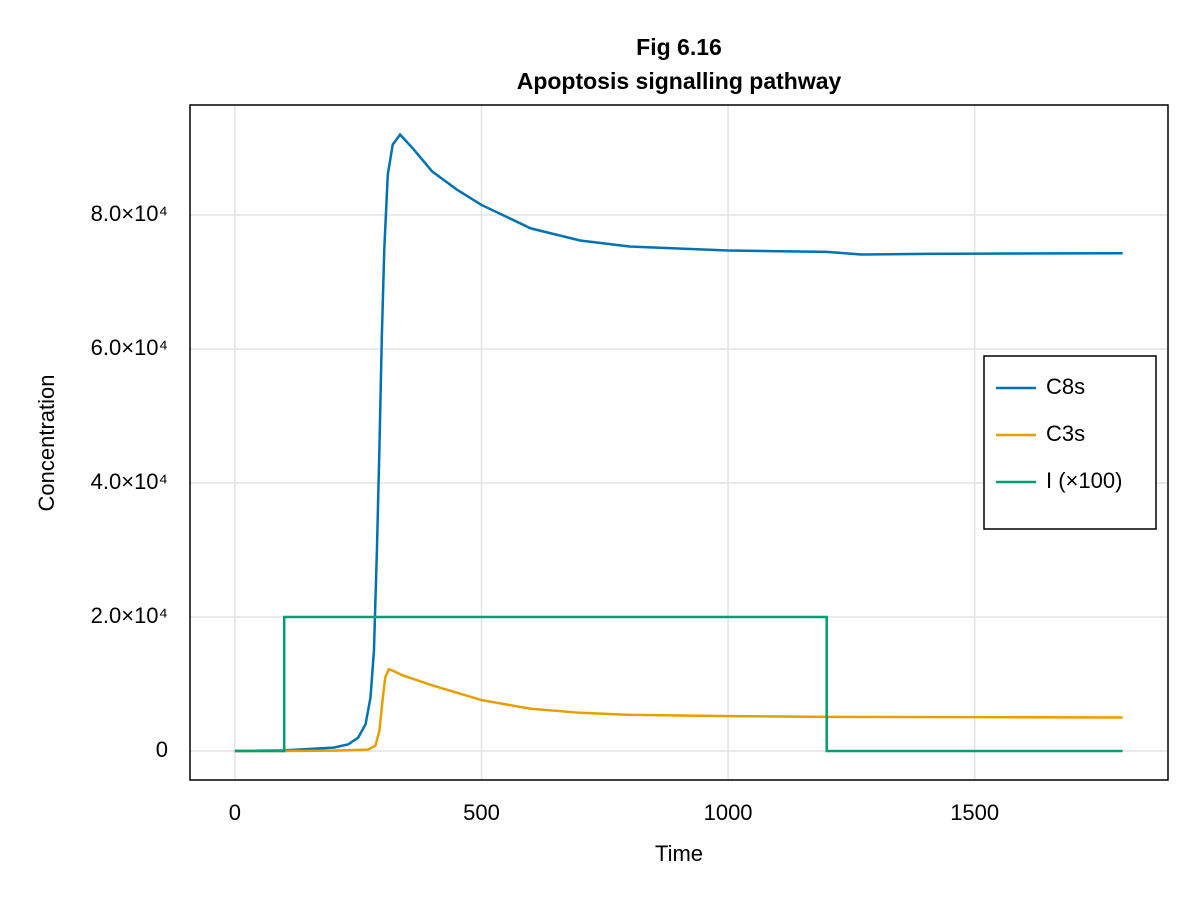 This screenshot has height=900, width=1200. I want to click on y-tick-label: 2.0×10⁴, so click(129, 615).